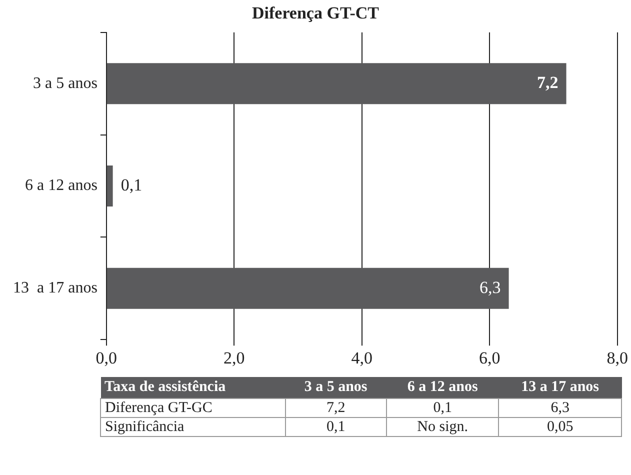 The image size is (631, 475). I want to click on text: 0,05, so click(560, 427).